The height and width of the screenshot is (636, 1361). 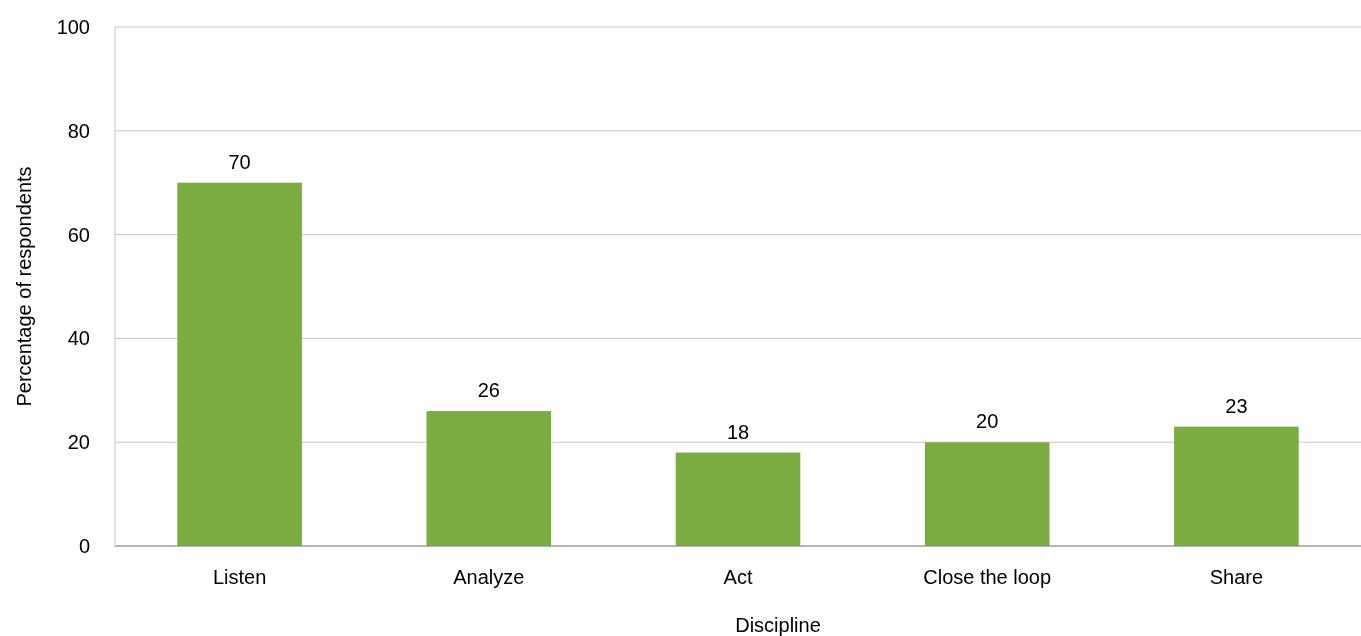 I want to click on y-tick-label: 80, so click(x=78, y=130).